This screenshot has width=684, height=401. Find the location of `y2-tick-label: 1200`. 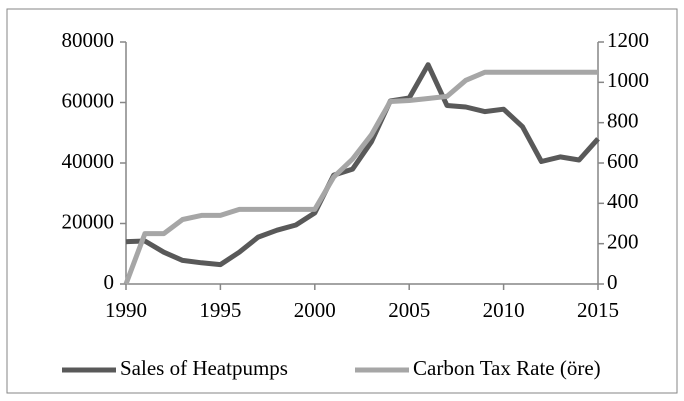

y2-tick-label: 1200 is located at coordinates (628, 40).